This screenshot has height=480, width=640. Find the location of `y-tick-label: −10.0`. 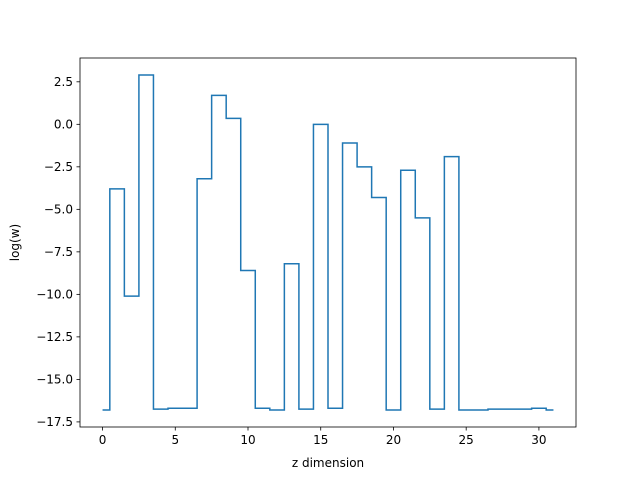

y-tick-label: −10.0 is located at coordinates (54, 295).